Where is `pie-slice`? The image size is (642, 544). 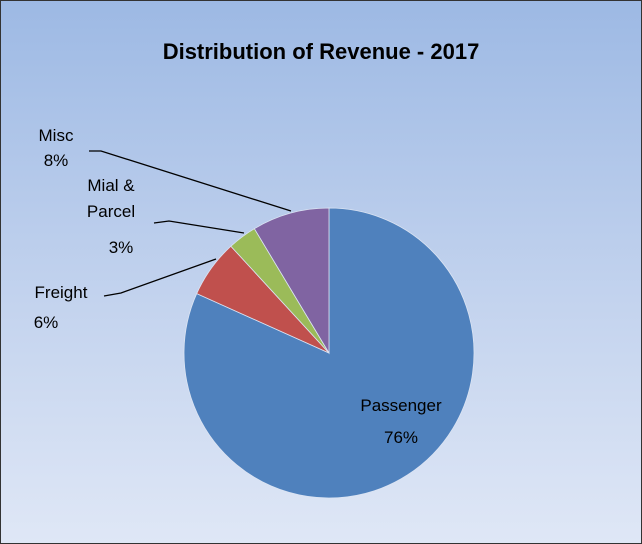 pie-slice is located at coordinates (291, 281).